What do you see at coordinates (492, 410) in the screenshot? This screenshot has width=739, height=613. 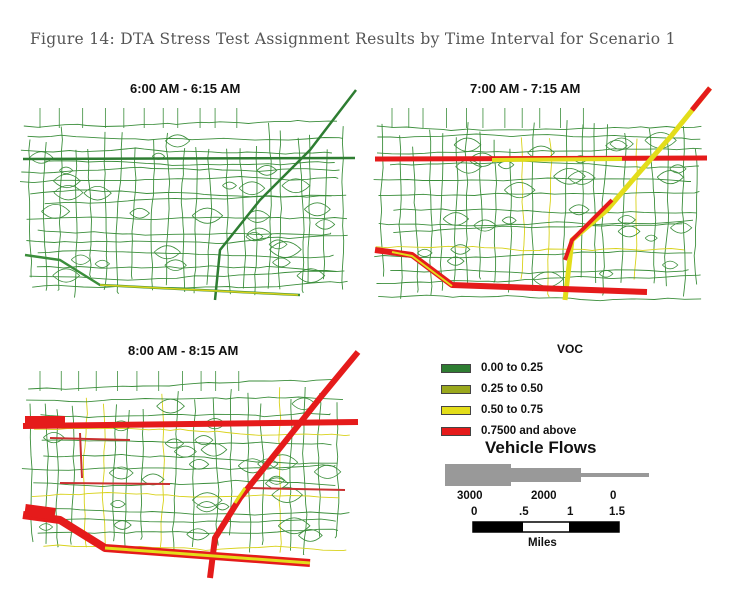 I see `legend-item-voc-mid-high: 0.50 to 0.75` at bounding box center [492, 410].